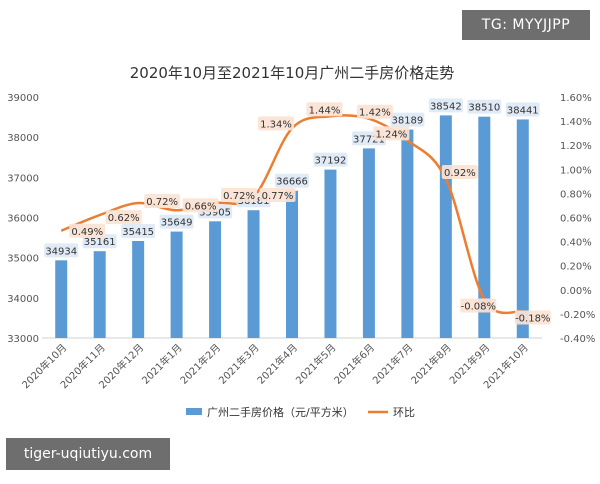  What do you see at coordinates (215, 212) in the screenshot?
I see `bar-data-label-text: 35905` at bounding box center [215, 212].